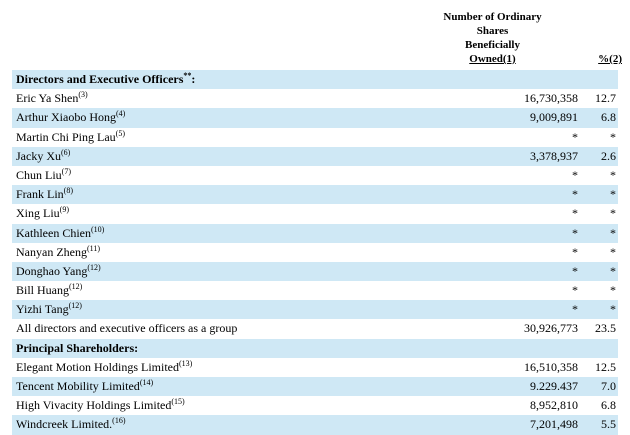  Describe the element at coordinates (51, 251) in the screenshot. I see `holder-name-text: Nanyan Zheng` at that location.